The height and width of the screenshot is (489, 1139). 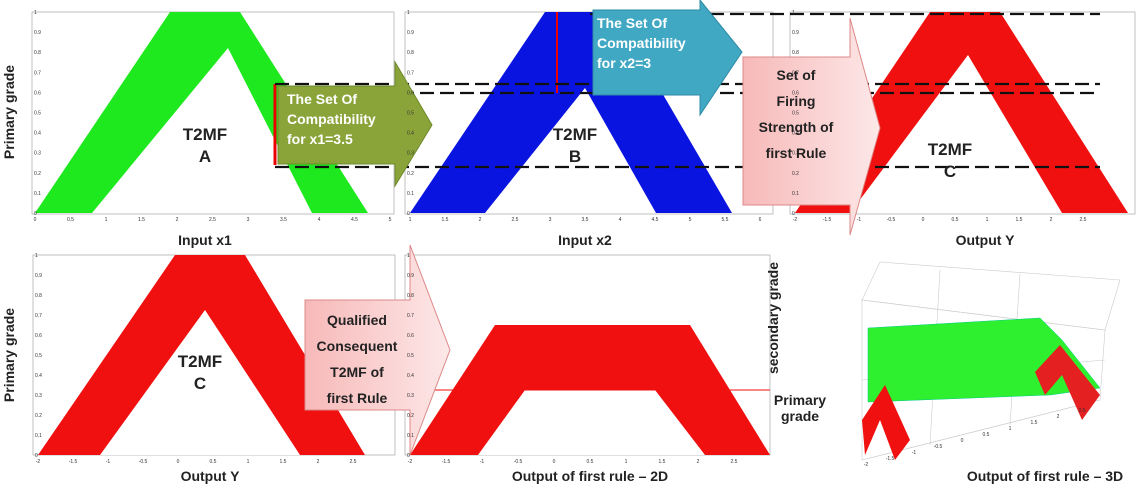 What do you see at coordinates (357, 320) in the screenshot?
I see `arrow-text: Qualified` at bounding box center [357, 320].